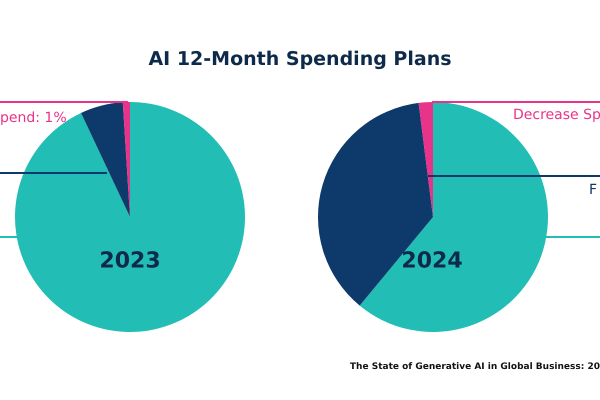  Describe the element at coordinates (33, 118) in the screenshot. I see `text: pend: 1%` at that location.